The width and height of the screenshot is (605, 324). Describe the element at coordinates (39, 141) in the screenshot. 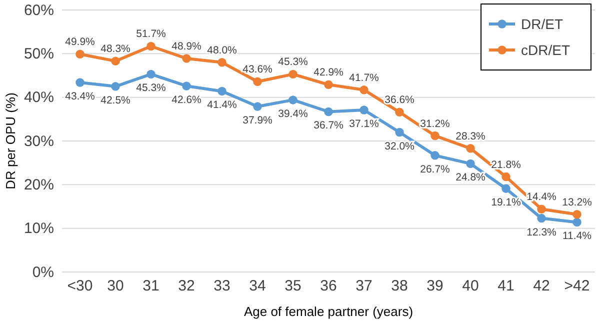

I see `y-tick-label: 30%` at that location.